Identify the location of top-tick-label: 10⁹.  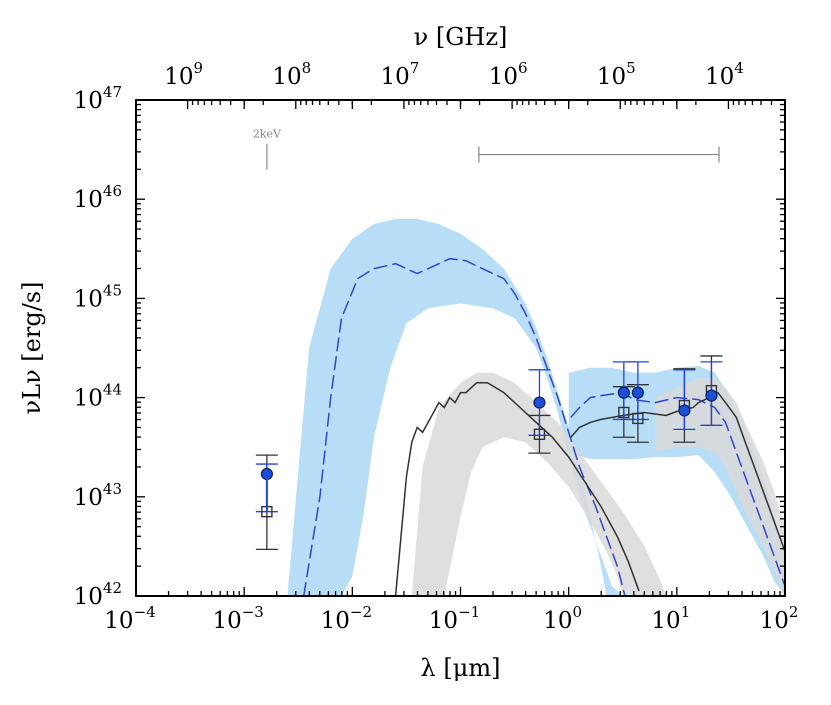
(183, 74).